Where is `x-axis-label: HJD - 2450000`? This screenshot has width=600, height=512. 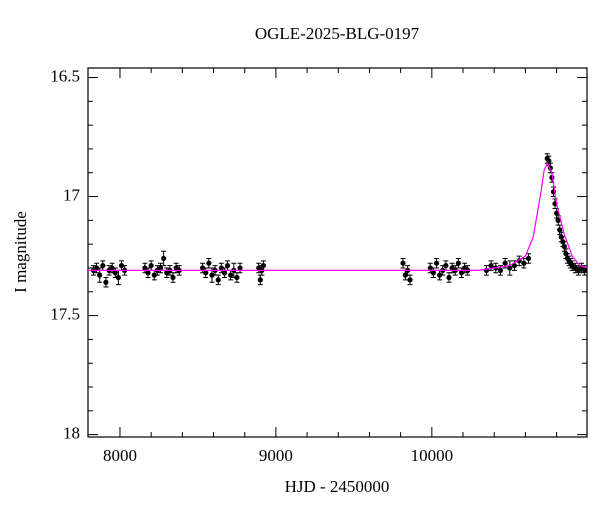 x-axis-label: HJD - 2450000 is located at coordinates (337, 486).